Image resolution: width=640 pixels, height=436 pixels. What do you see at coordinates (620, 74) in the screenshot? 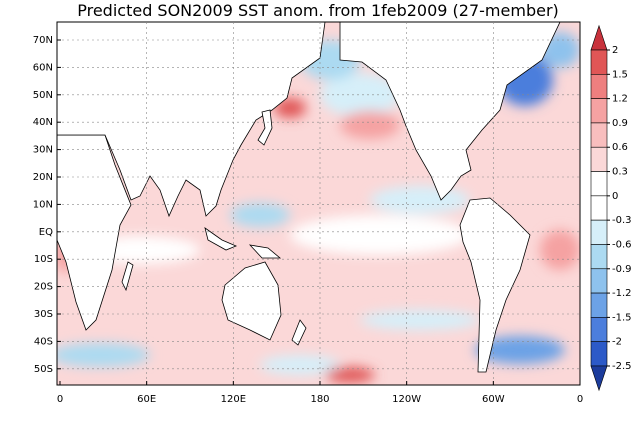
I see `colorbar-label: 1.5` at bounding box center [620, 74].